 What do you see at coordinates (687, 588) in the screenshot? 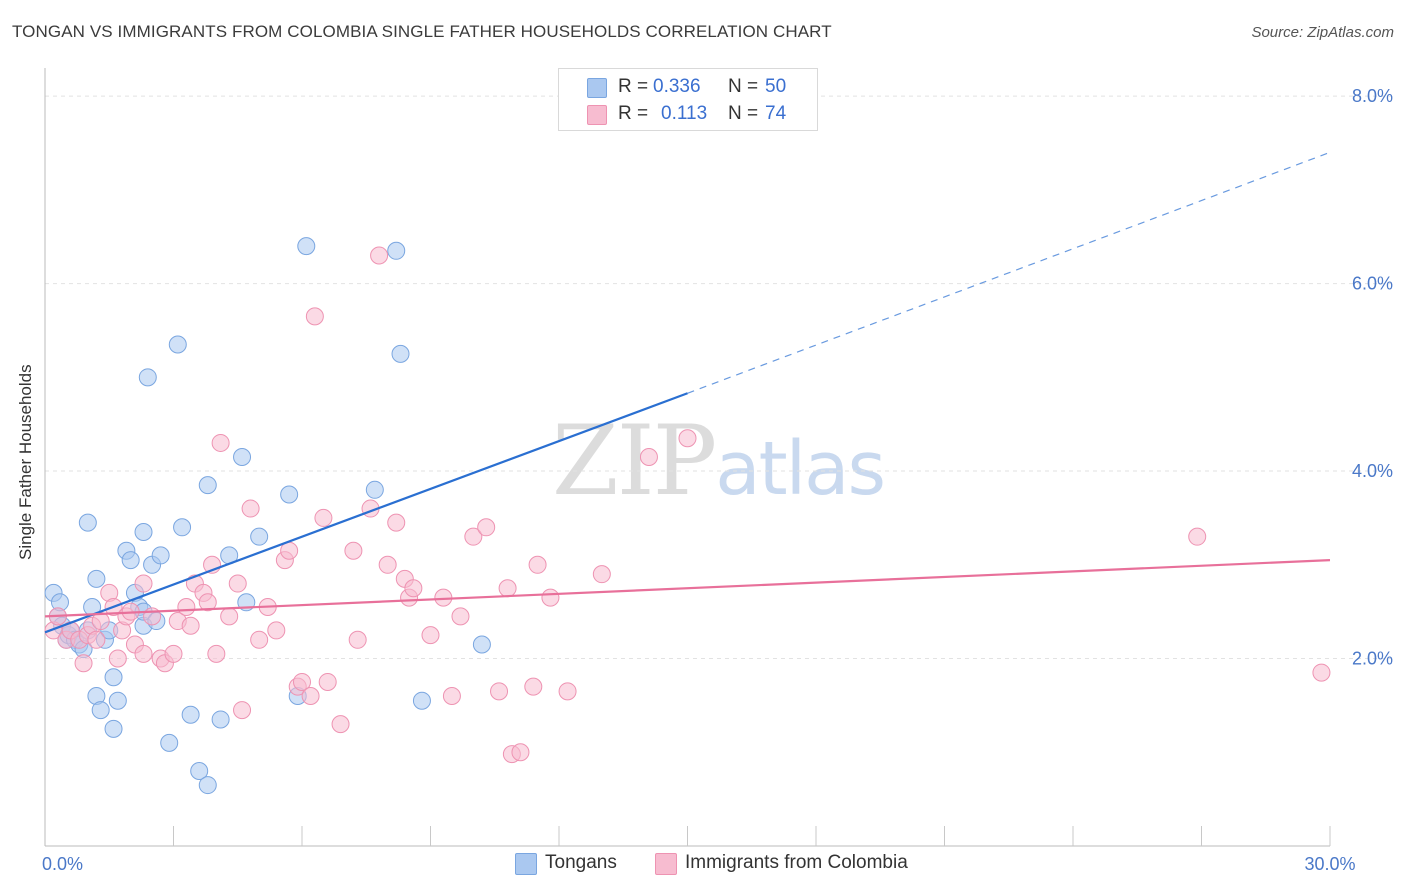
I see `colombia-trend-line` at bounding box center [687, 588].